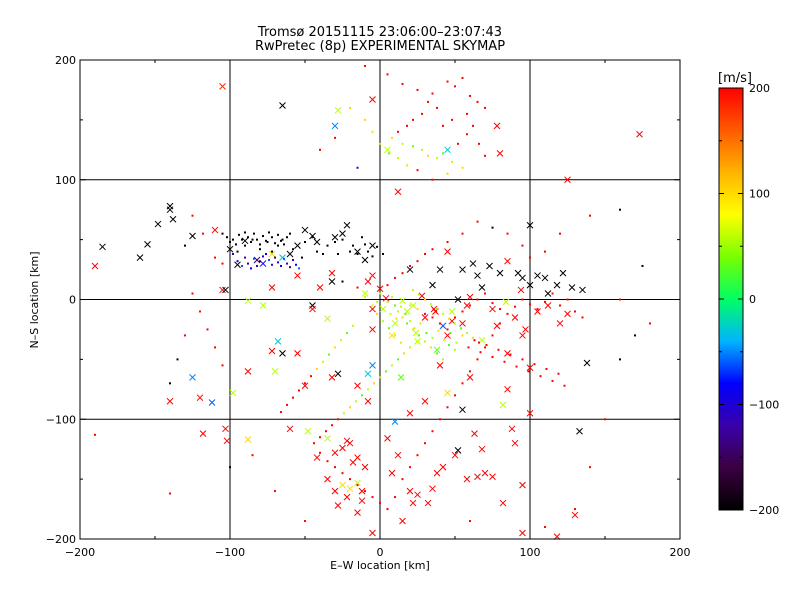 This screenshot has height=600, width=800. Describe the element at coordinates (680, 552) in the screenshot. I see `x-tick-label: 200` at that location.